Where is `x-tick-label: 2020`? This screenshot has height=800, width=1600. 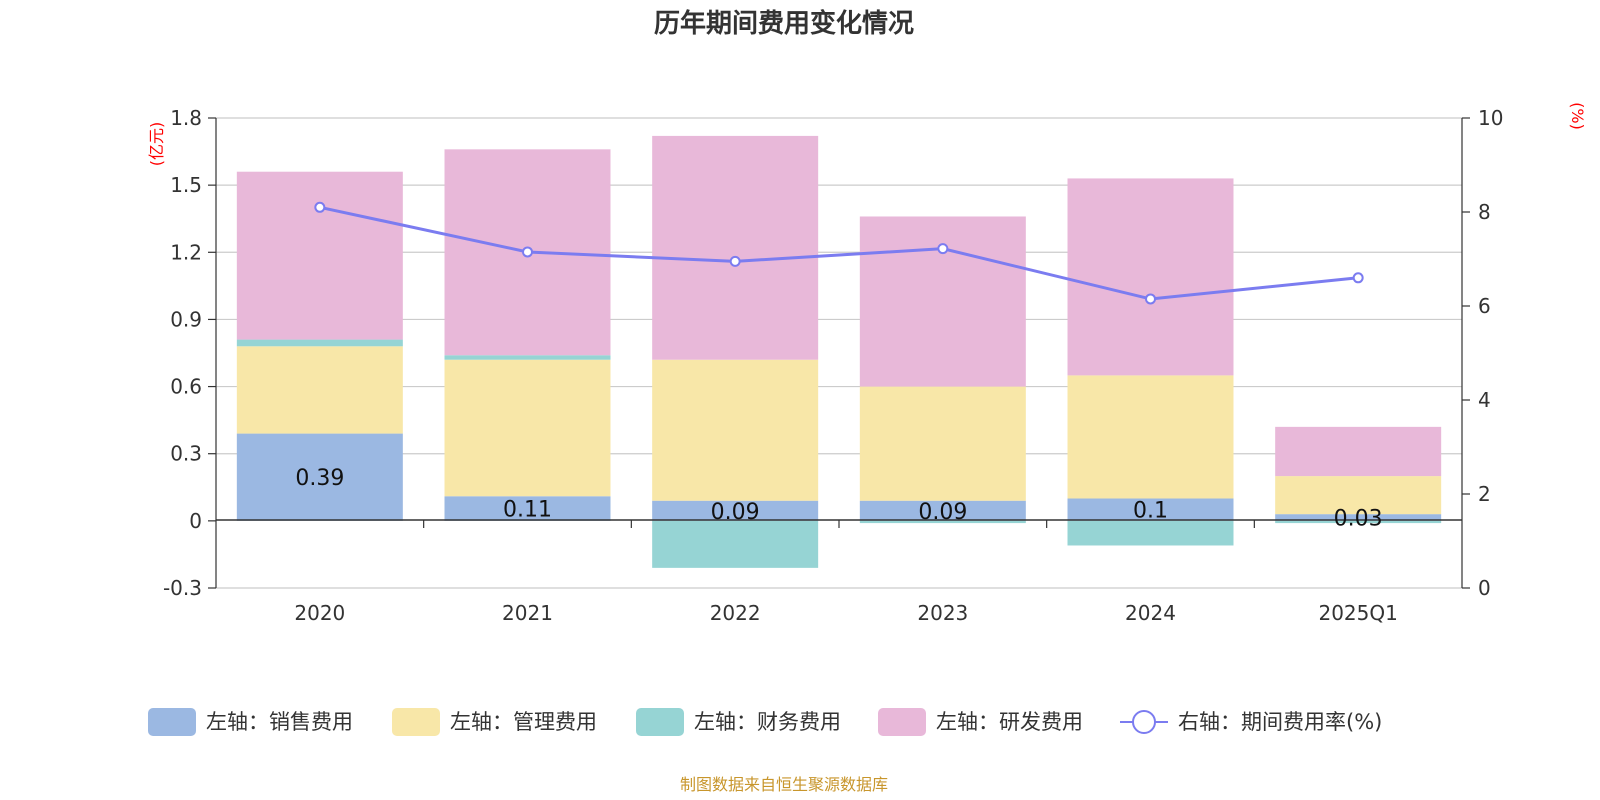 x-tick-label: 2020 is located at coordinates (319, 613).